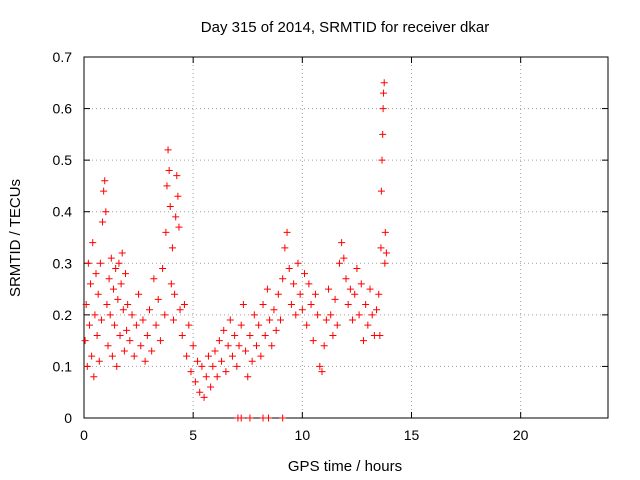  What do you see at coordinates (63, 57) in the screenshot?
I see `y-tick-label: 0.7` at bounding box center [63, 57].